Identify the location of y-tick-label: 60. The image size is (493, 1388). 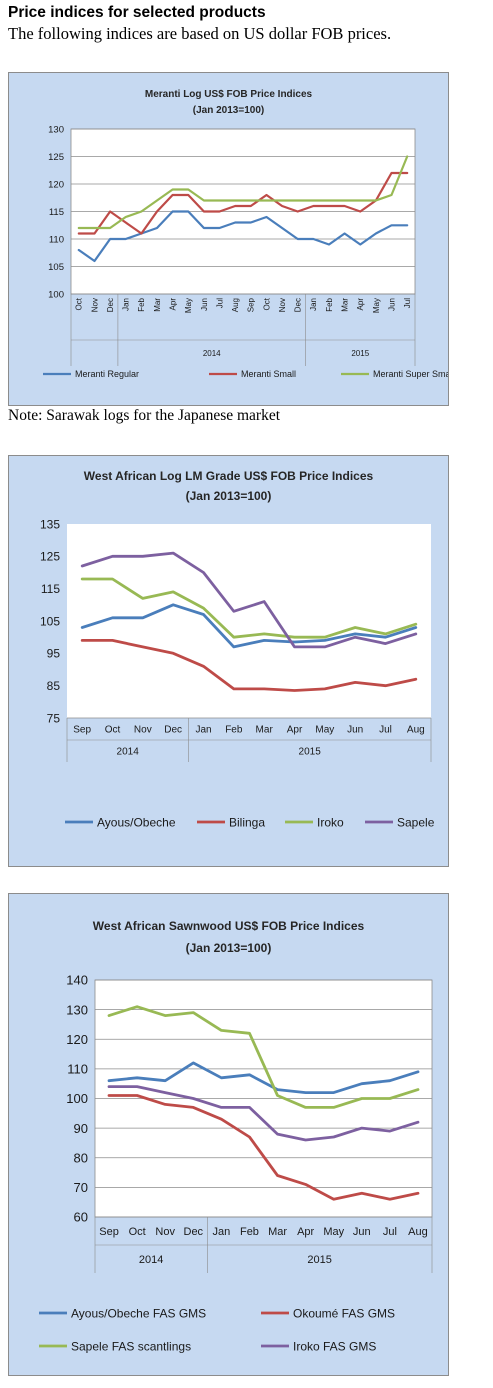
(81, 1217).